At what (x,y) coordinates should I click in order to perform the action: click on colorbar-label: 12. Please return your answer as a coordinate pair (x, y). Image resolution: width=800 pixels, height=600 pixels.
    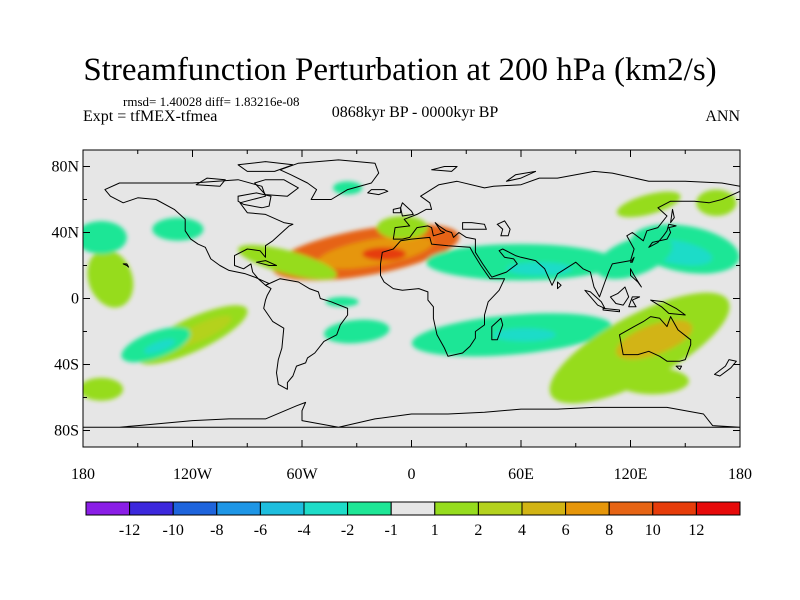
    Looking at the image, I should click on (696, 530).